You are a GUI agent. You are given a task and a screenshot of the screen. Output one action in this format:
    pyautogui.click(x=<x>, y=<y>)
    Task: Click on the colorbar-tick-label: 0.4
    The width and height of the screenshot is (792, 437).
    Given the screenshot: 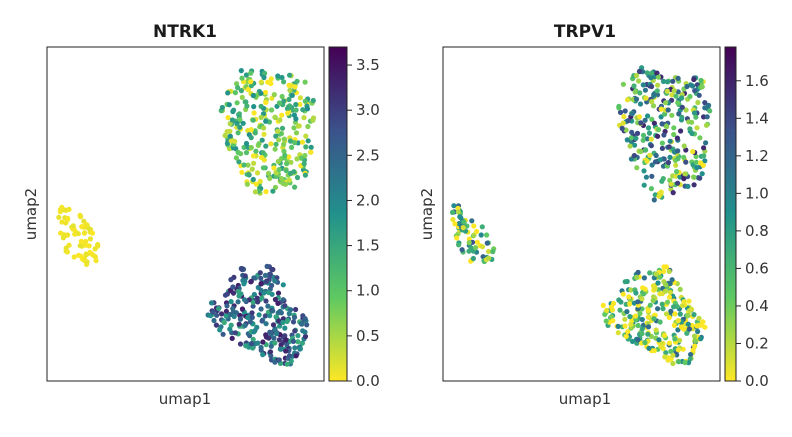 What is the action you would take?
    pyautogui.click(x=757, y=306)
    